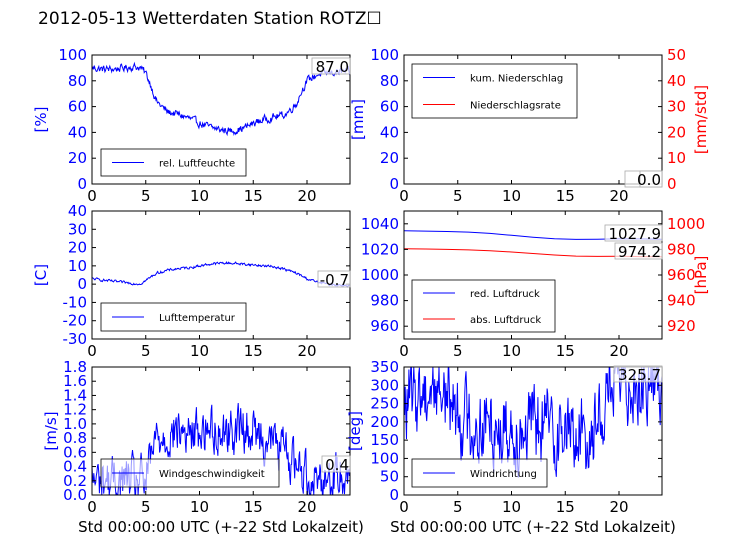  I want to click on temperature-legend-label: Lufttemperatur, so click(197, 318).